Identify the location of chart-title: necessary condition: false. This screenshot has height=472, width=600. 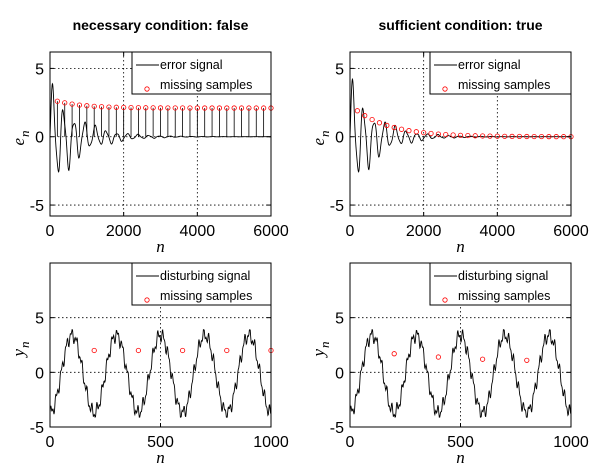
(161, 25).